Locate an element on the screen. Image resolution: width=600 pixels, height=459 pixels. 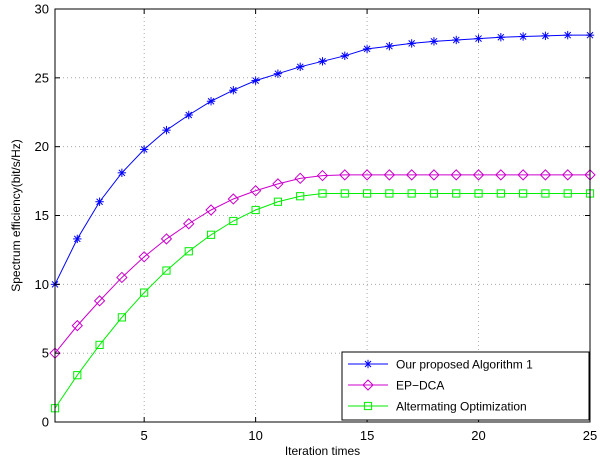
x-axis-label: Iteration times is located at coordinates (322, 451).